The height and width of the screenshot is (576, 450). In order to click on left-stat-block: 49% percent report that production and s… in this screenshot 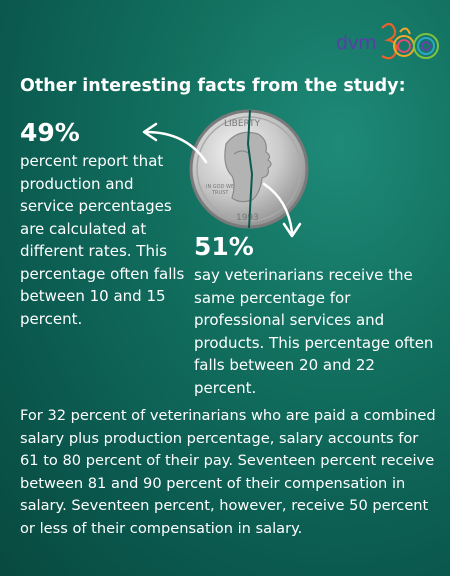, I will do `click(104, 224)`.